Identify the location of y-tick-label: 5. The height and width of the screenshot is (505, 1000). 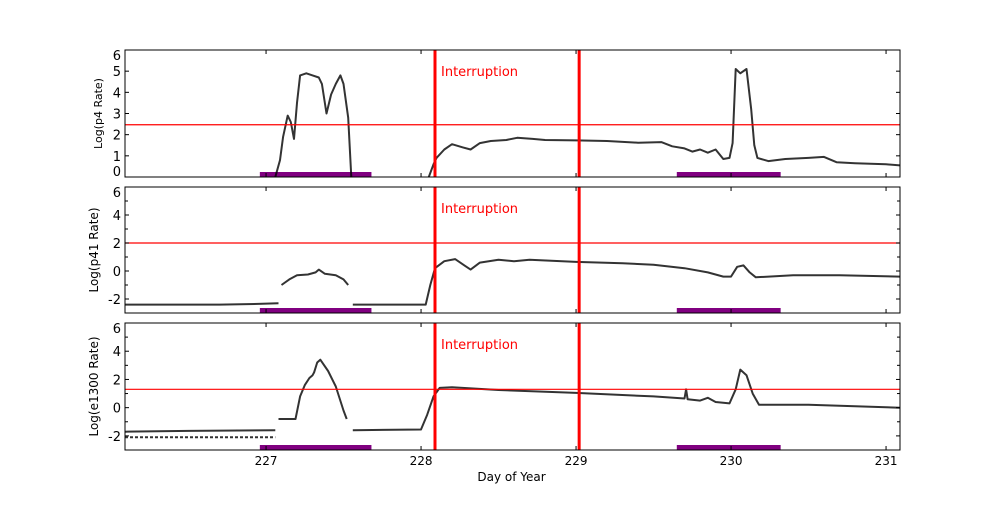
(117, 72).